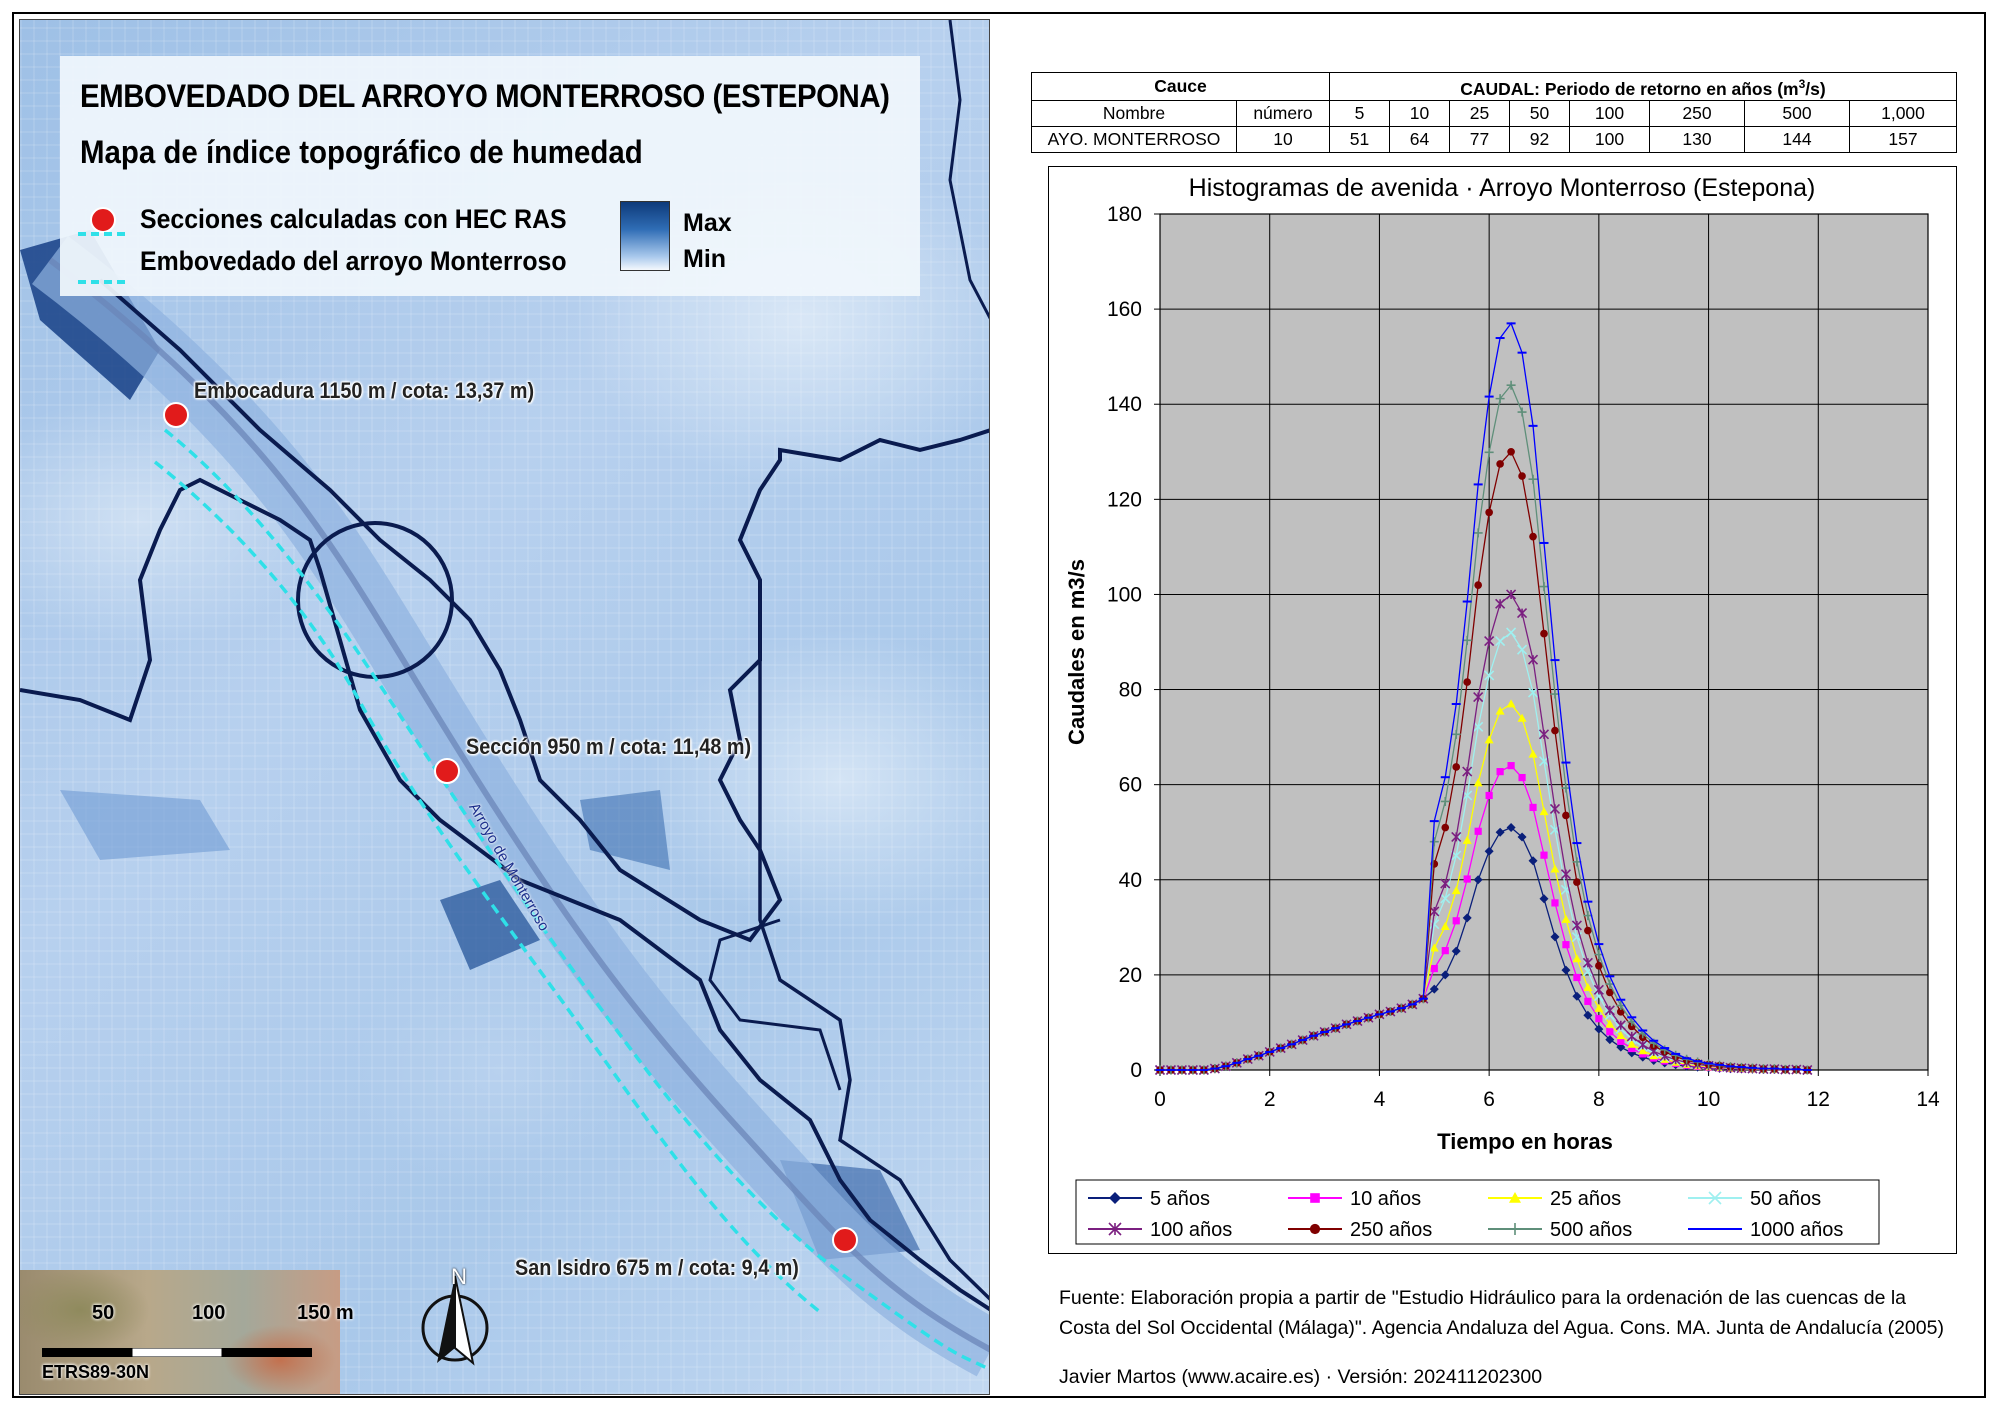  What do you see at coordinates (1354, 1199) in the screenshot?
I see `legend-item: 10 años` at bounding box center [1354, 1199].